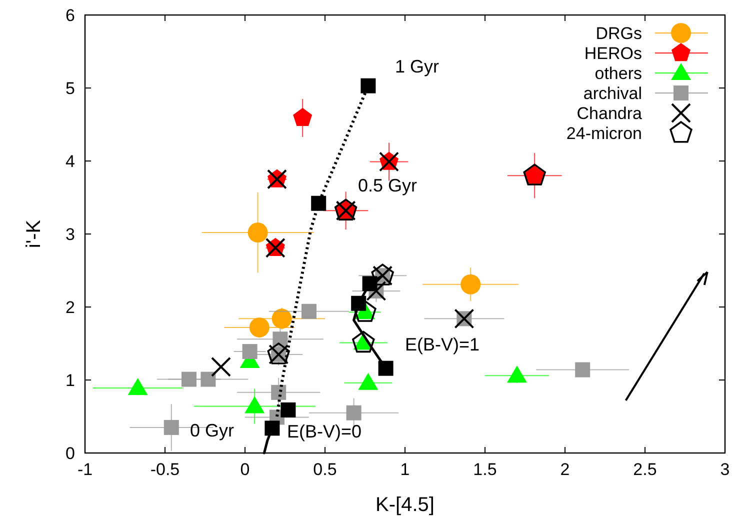  What do you see at coordinates (165, 469) in the screenshot?
I see `x-tick-label: -0.5` at bounding box center [165, 469].